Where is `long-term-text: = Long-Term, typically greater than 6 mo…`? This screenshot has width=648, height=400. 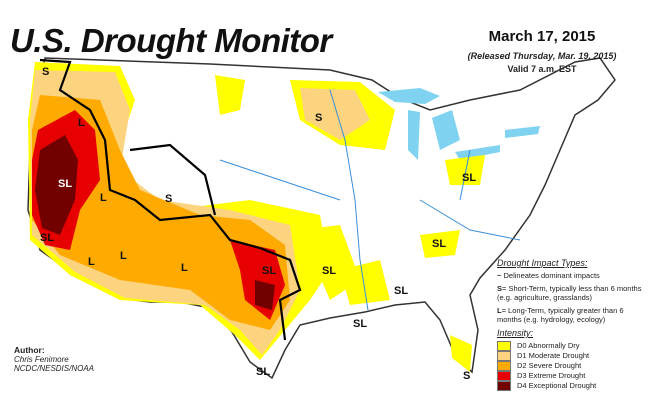
long-term-text: = Long-Term, typically greater than 6 mo… is located at coordinates (560, 315).